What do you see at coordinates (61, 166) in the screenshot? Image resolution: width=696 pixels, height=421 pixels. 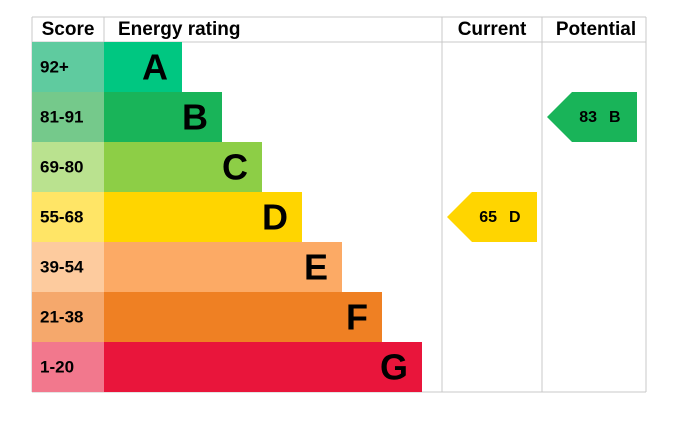 I see `score-label: 69-80` at bounding box center [61, 166].